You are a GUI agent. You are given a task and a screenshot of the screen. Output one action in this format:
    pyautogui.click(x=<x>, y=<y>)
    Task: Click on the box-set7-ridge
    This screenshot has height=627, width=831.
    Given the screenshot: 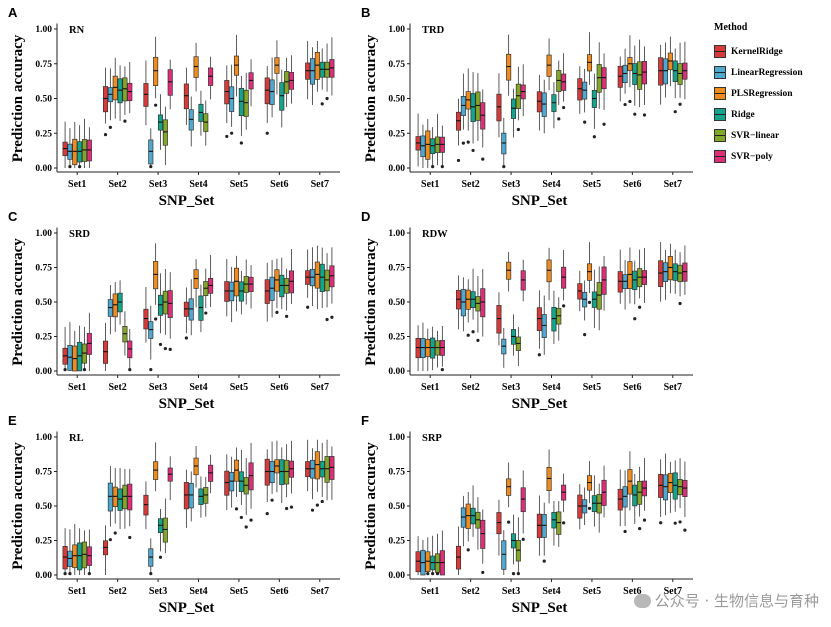 What is the action you would take?
    pyautogui.click(x=322, y=77)
    